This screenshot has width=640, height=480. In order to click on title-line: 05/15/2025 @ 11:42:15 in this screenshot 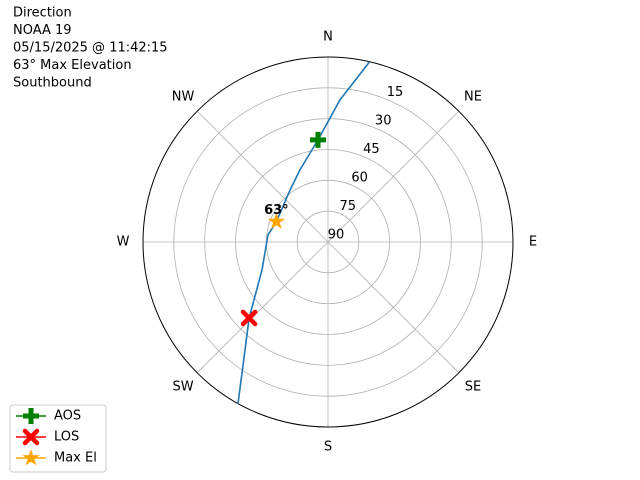, I will do `click(90, 48)`.